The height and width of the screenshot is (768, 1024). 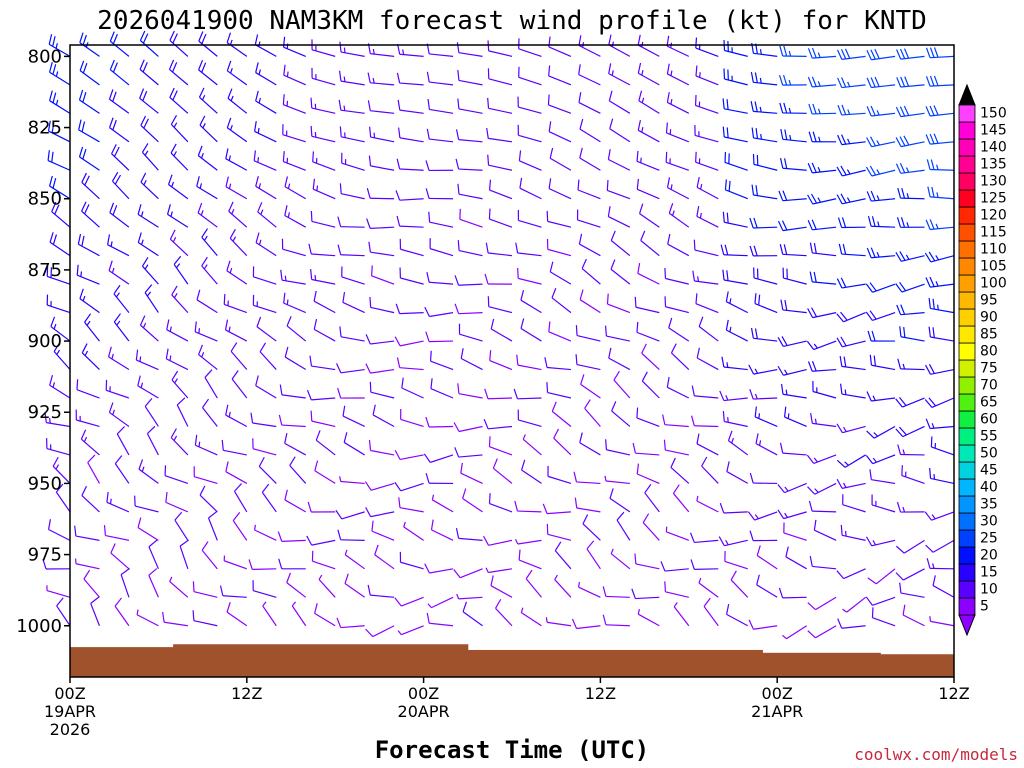 I want to click on x-tick-label: 12Z, so click(x=953, y=693).